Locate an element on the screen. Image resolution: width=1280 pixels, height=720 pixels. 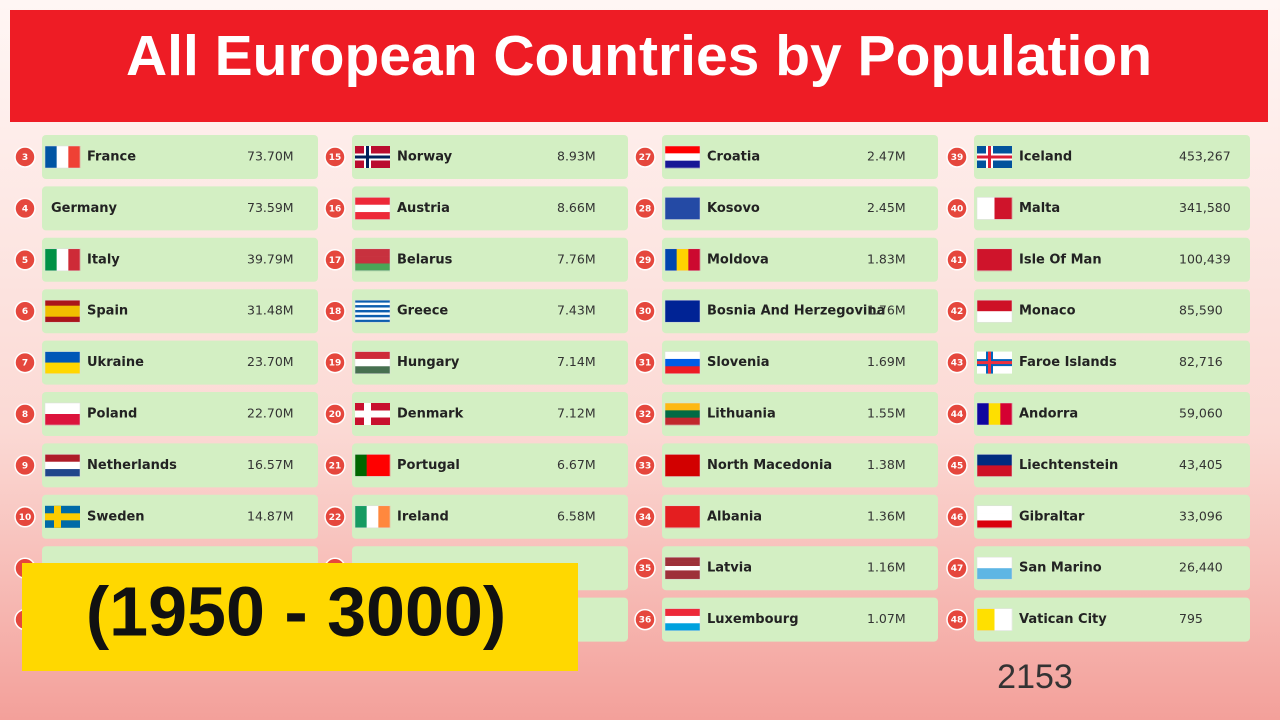
rank: 29 is located at coordinates (645, 261).